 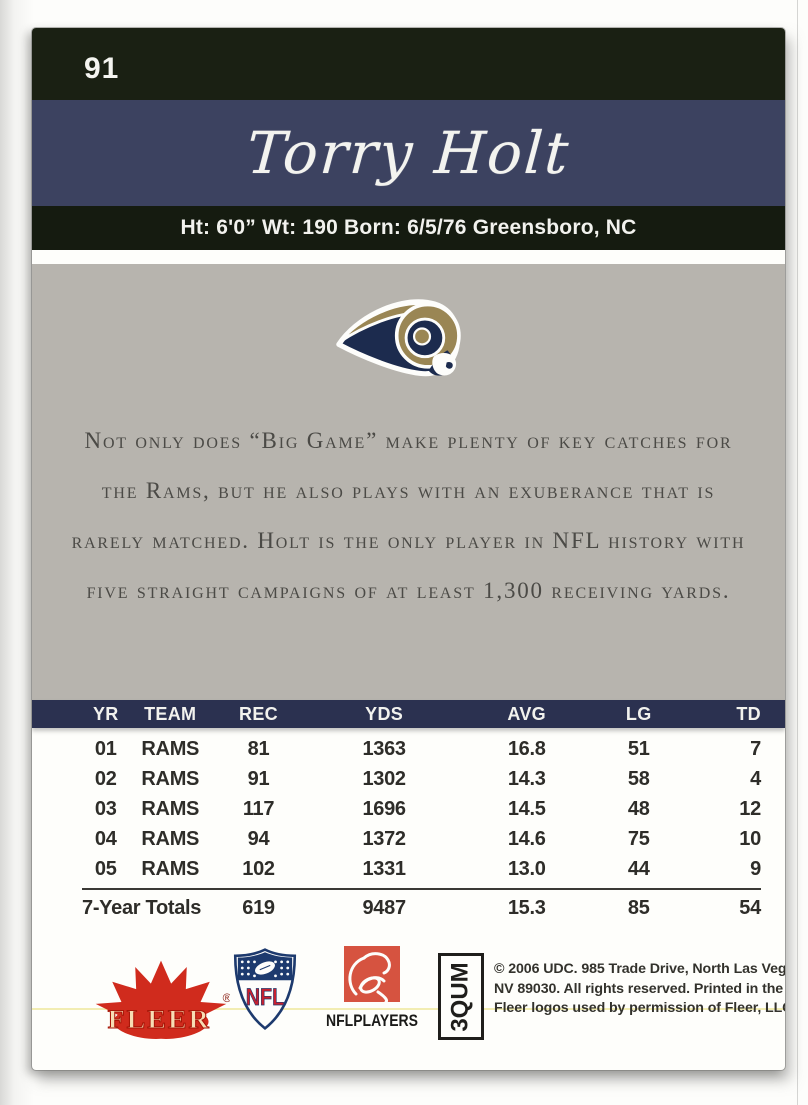 What do you see at coordinates (421, 749) in the screenshot?
I see `table-row: 01 RAMS 81 1363 16.8 51 7` at bounding box center [421, 749].